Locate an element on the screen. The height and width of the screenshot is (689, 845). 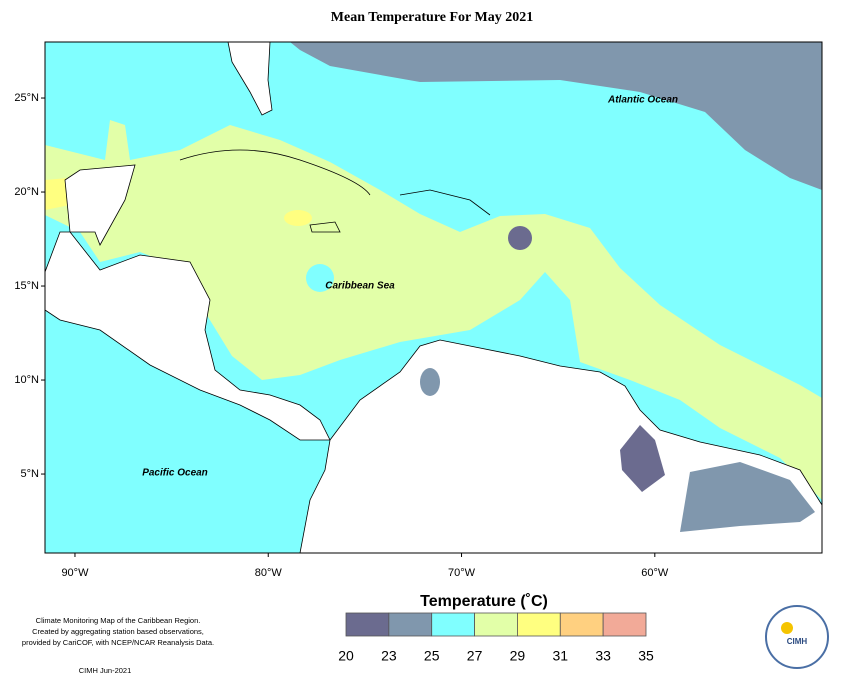
lon-tick-label: 80°W is located at coordinates (269, 573).